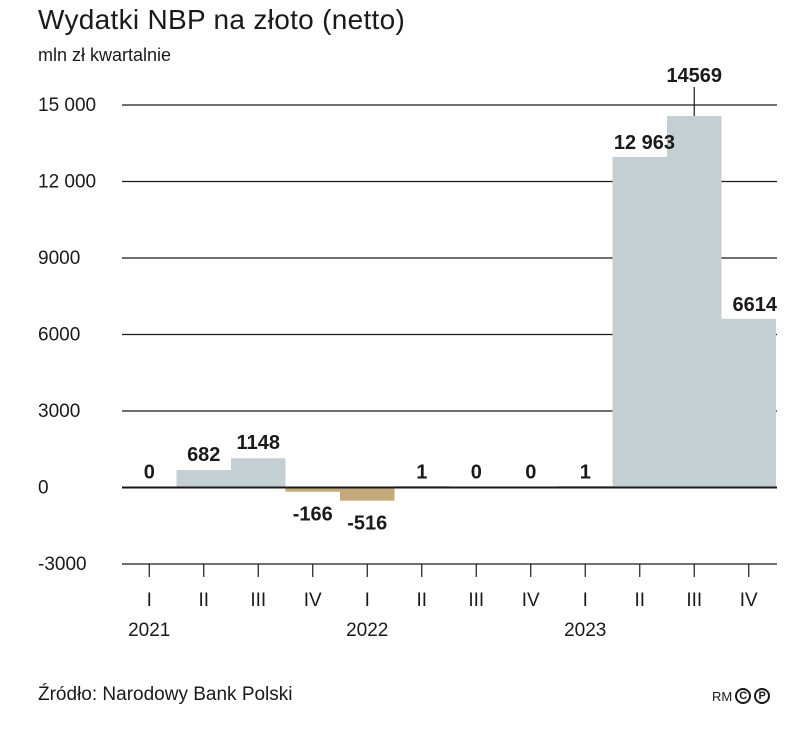 The image size is (788, 742). What do you see at coordinates (694, 76) in the screenshot?
I see `value-label: 14569` at bounding box center [694, 76].